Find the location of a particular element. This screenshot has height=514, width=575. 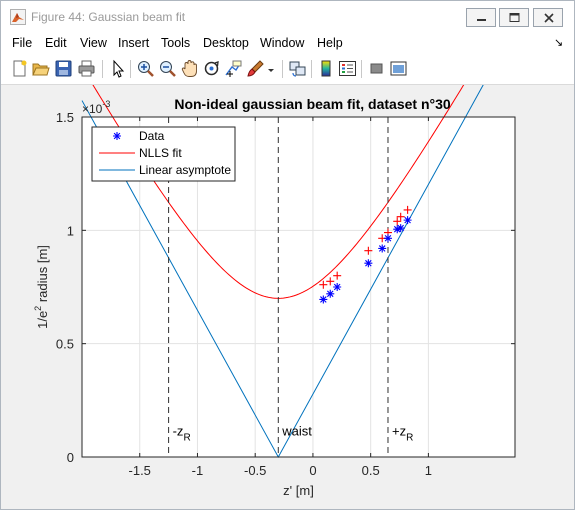

legend-label: Linear asymptote is located at coordinates (185, 170).